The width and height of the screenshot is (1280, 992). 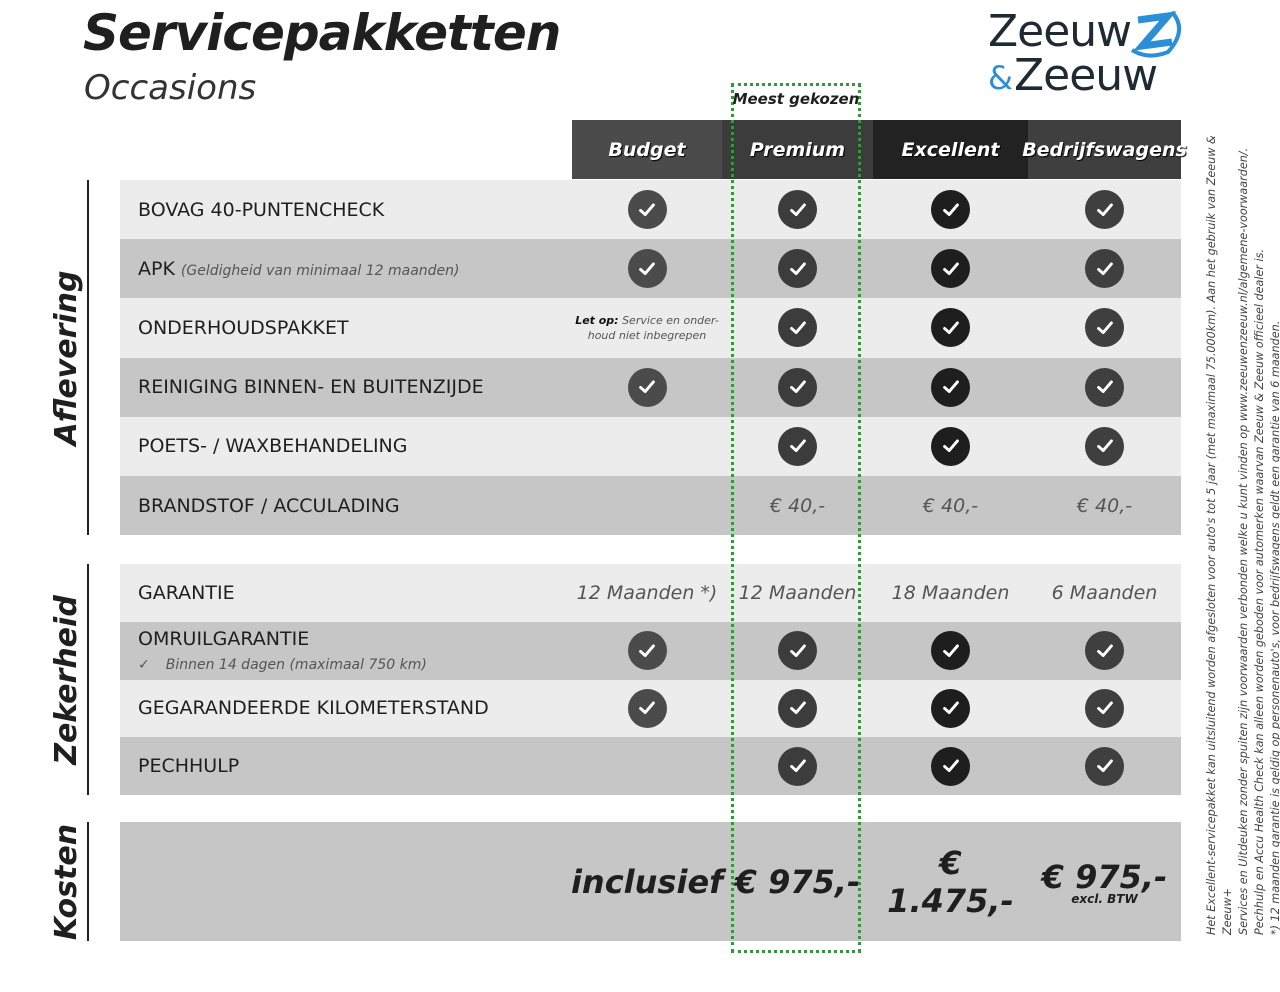 I want to click on row-label: GARANTIE, so click(x=186, y=593).